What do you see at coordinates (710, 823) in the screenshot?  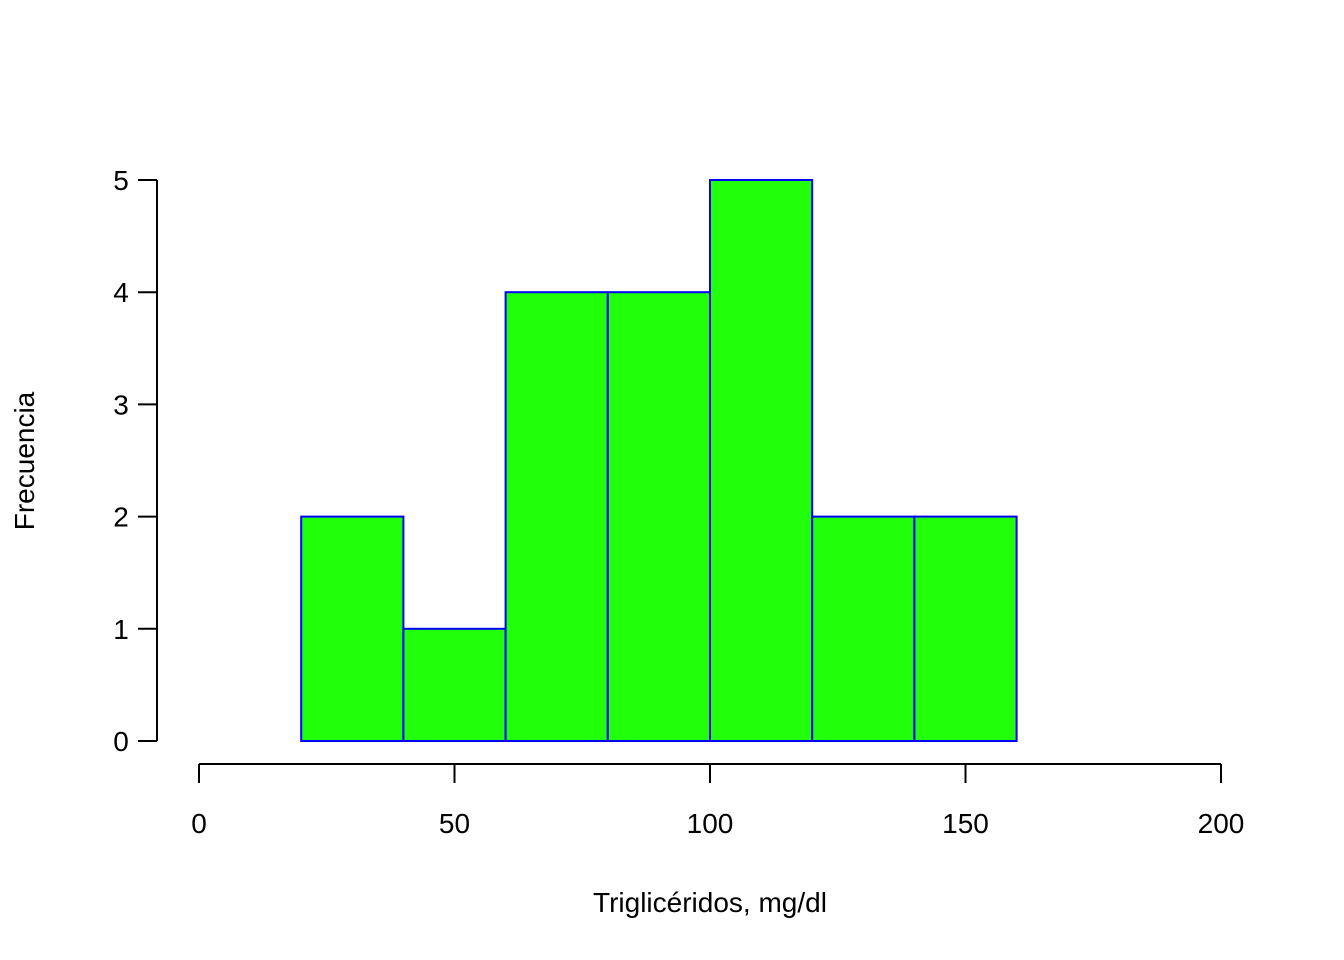 I see `x-tick-label: 100` at bounding box center [710, 823].